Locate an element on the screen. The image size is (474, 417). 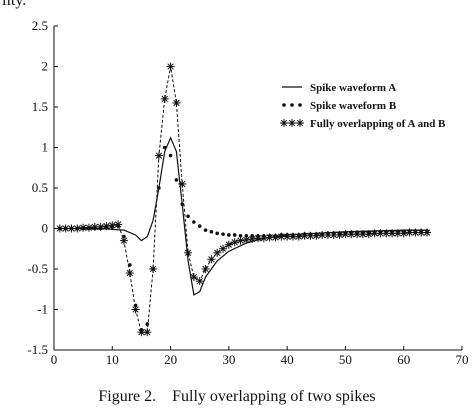
x-tick-label: 40 is located at coordinates (287, 359).